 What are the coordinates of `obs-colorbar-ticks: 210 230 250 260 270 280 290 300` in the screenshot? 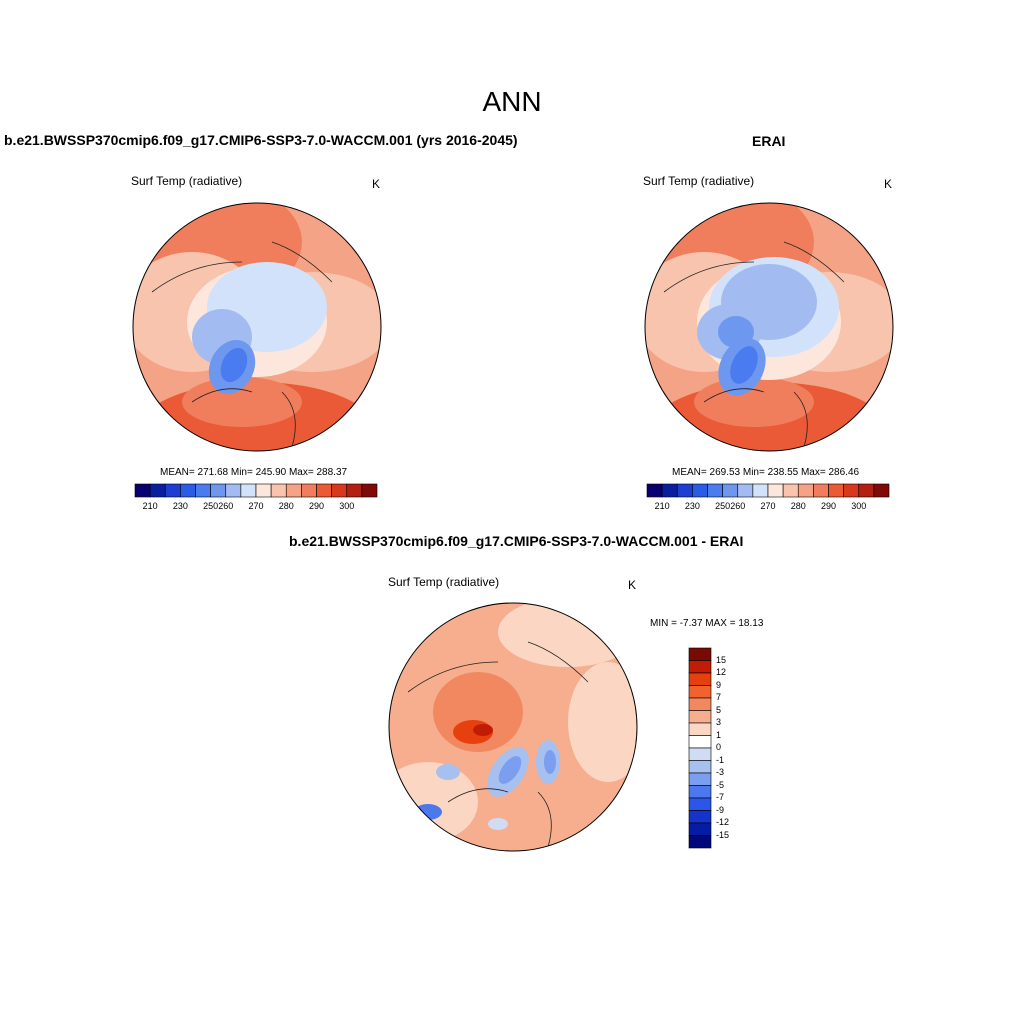 It's located at (768, 507).